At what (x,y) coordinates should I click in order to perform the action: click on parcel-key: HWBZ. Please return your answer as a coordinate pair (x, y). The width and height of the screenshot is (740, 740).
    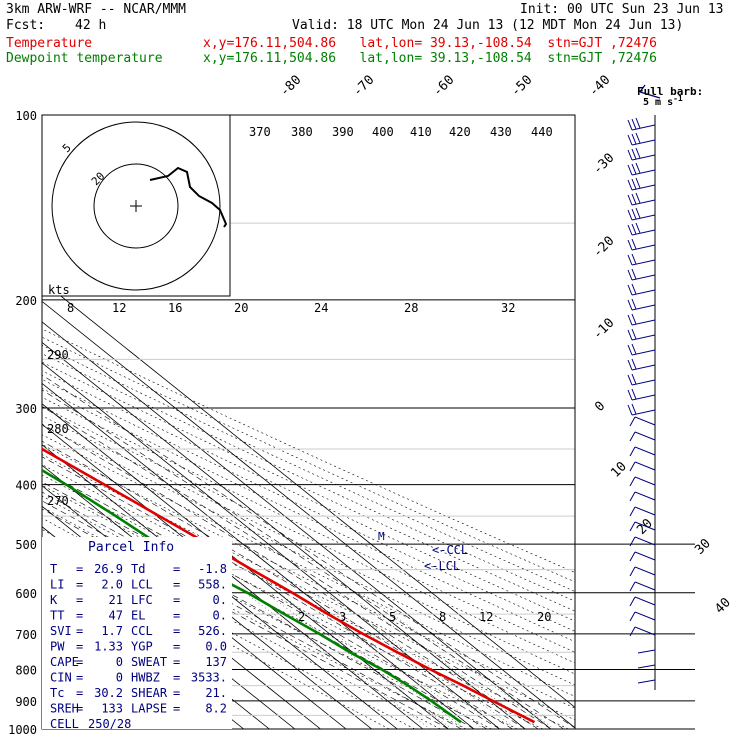
    Looking at the image, I should click on (145, 678).